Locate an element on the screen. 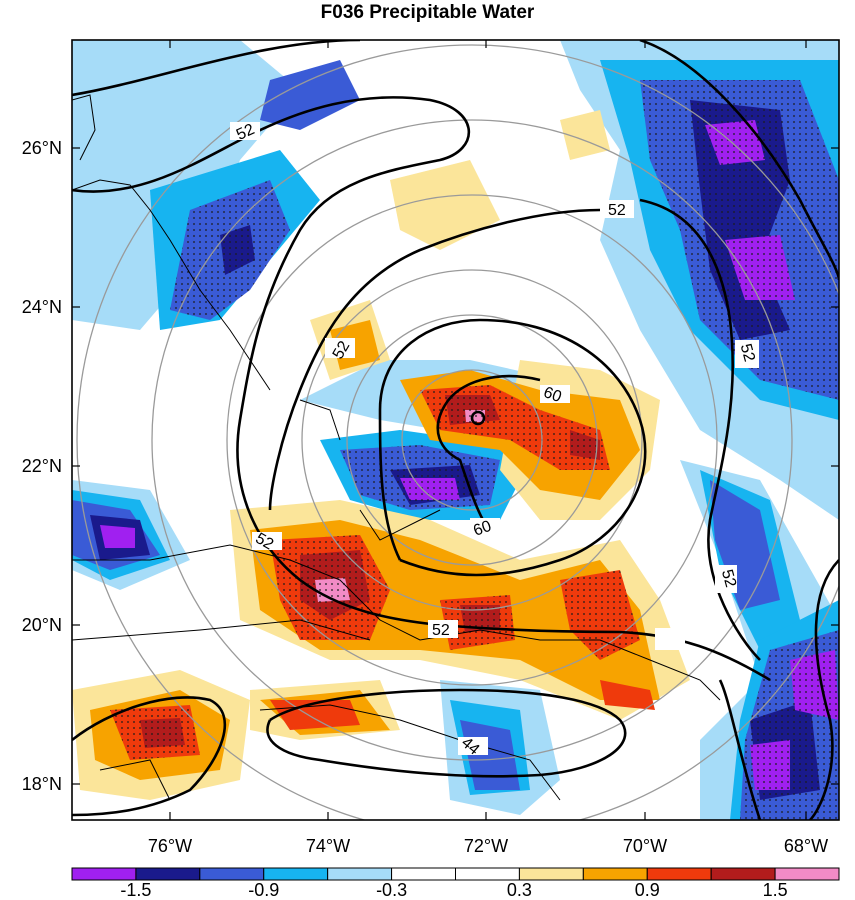  colorbar-label: 0.9 is located at coordinates (647, 890).